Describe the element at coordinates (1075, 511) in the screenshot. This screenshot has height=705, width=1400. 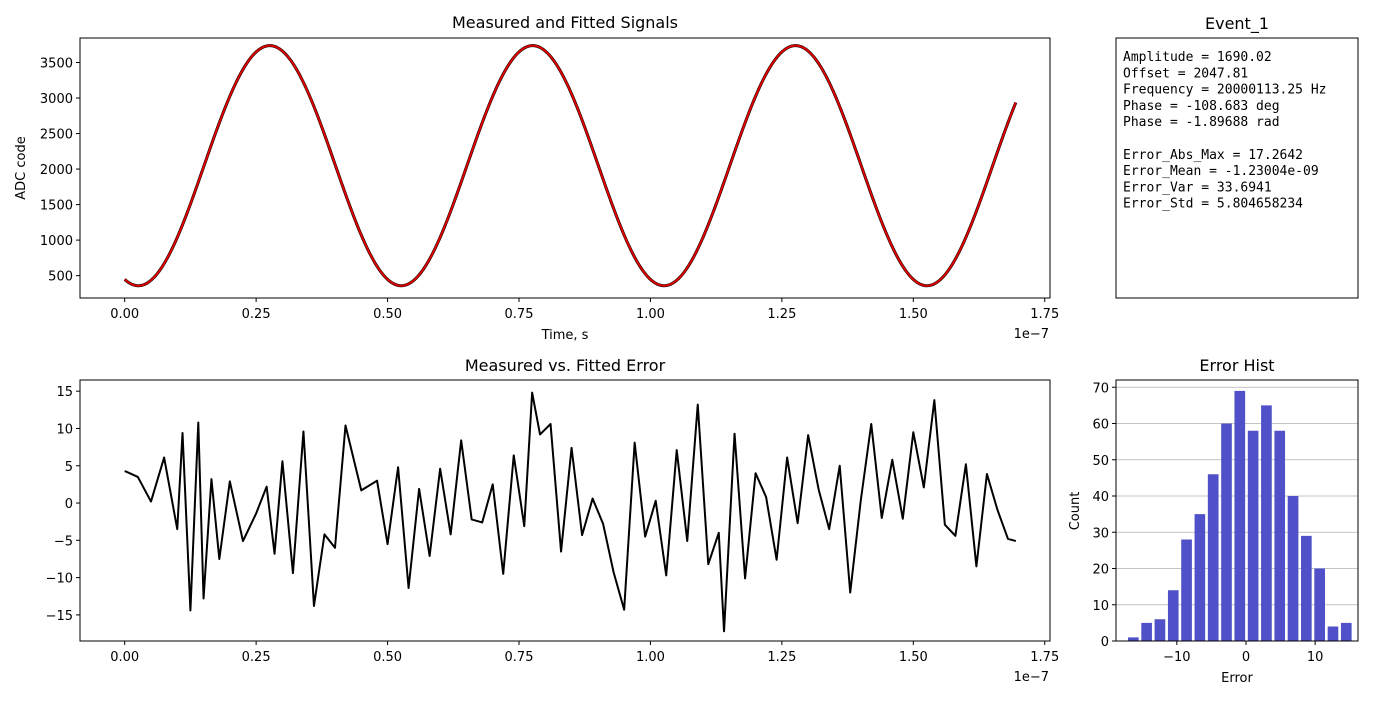
I see `error-histogram-ylabel: Count` at that location.